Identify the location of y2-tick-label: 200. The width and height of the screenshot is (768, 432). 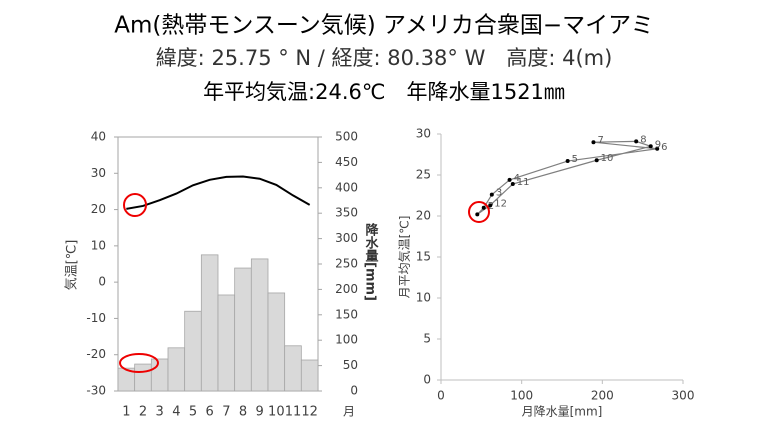
(346, 289).